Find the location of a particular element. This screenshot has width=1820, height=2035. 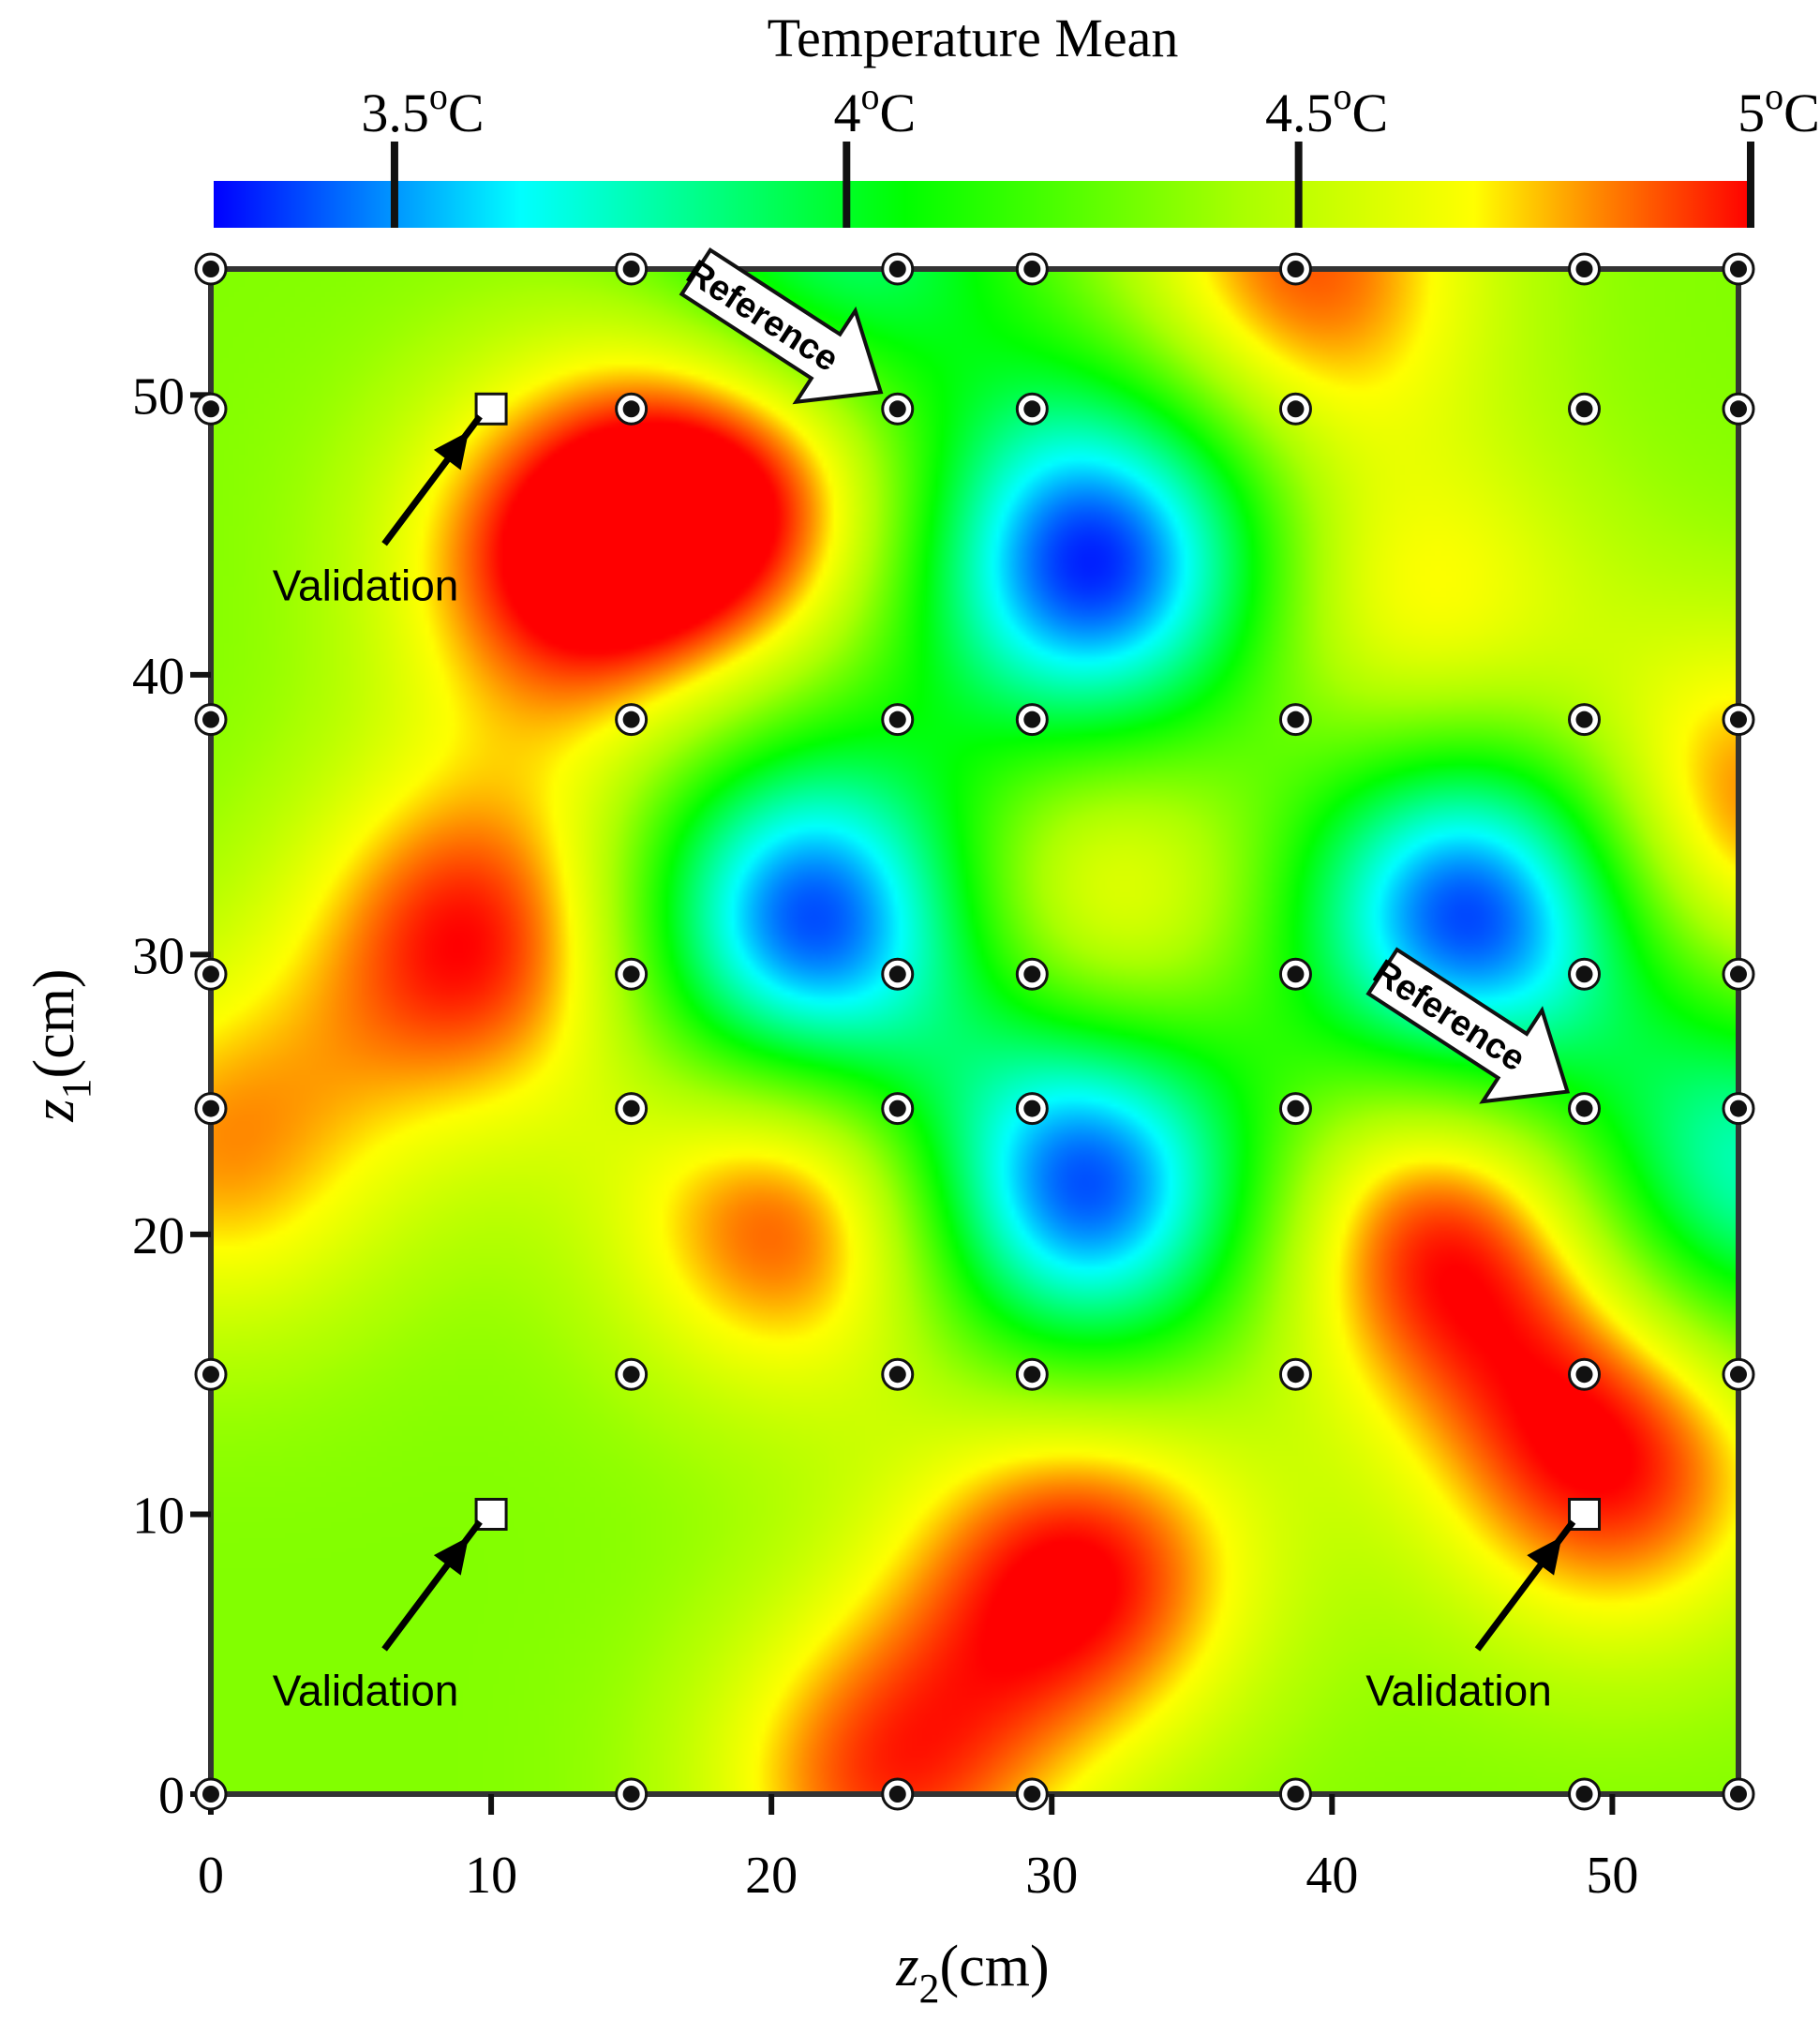

y-tick-label: 0 is located at coordinates (171, 1796).